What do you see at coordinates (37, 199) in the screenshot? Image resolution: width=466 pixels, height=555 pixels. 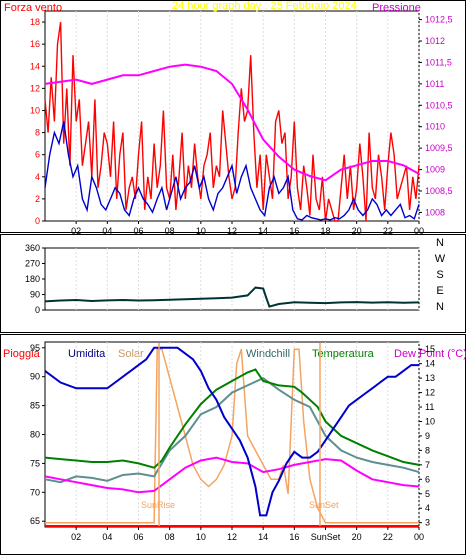 I see `p1-ytick-label: 2` at bounding box center [37, 199].